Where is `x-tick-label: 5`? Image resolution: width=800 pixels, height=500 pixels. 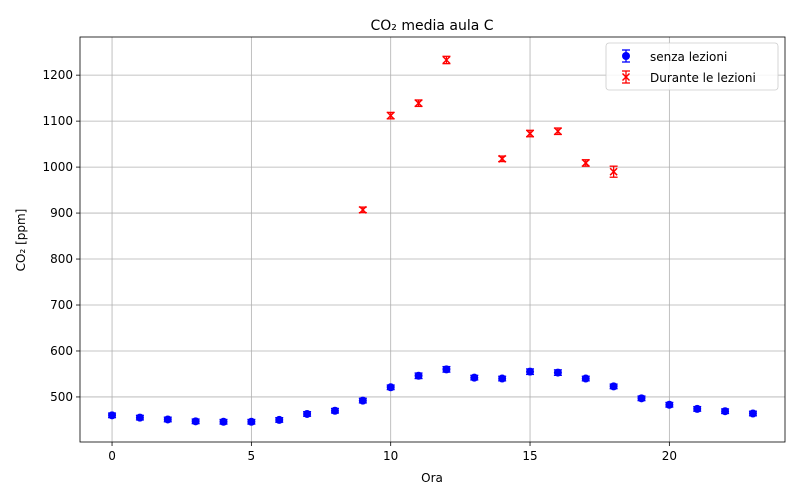 x-tick-label: 5 is located at coordinates (252, 456).